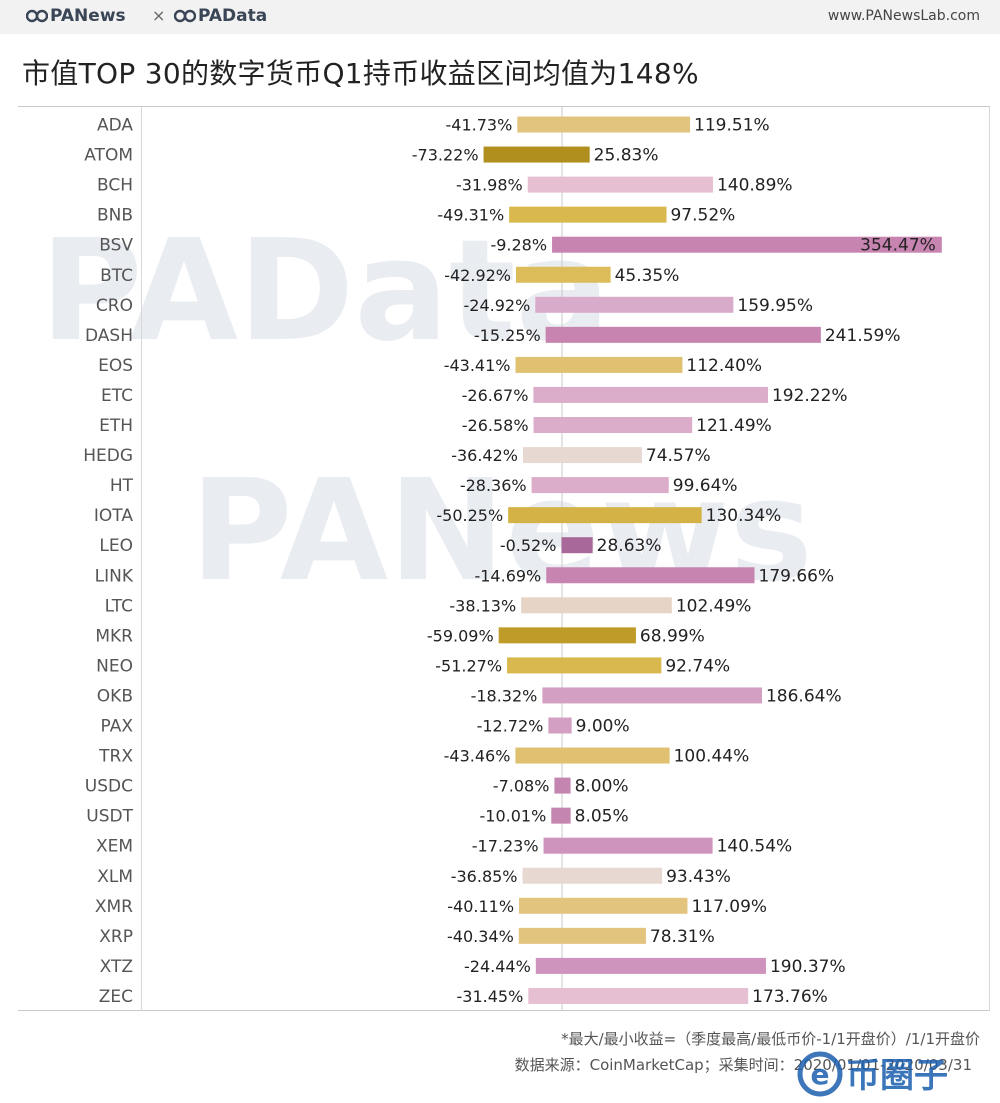 Image resolution: width=1000 pixels, height=1103 pixels. I want to click on min-value-label: -12.72%, so click(510, 726).